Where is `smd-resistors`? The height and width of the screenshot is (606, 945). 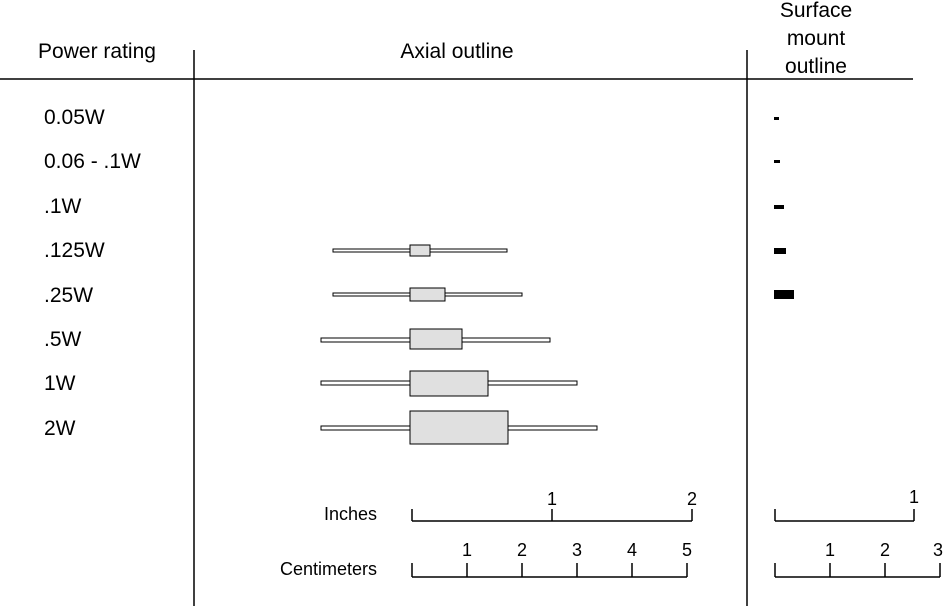
smd-resistors is located at coordinates (784, 208).